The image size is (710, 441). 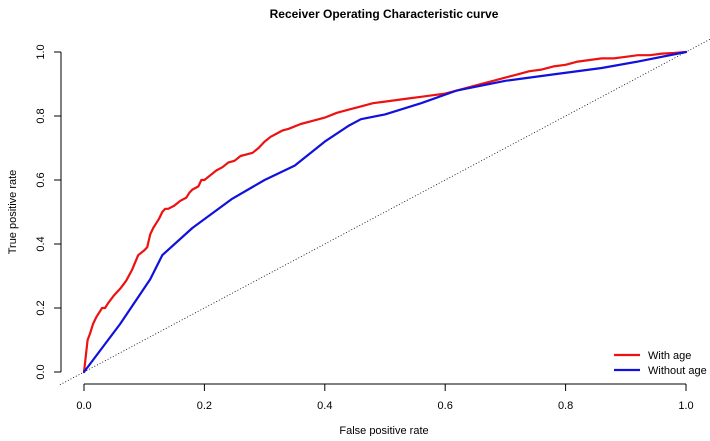 What do you see at coordinates (41, 51) in the screenshot?
I see `y-tick-label: 1.0` at bounding box center [41, 51].